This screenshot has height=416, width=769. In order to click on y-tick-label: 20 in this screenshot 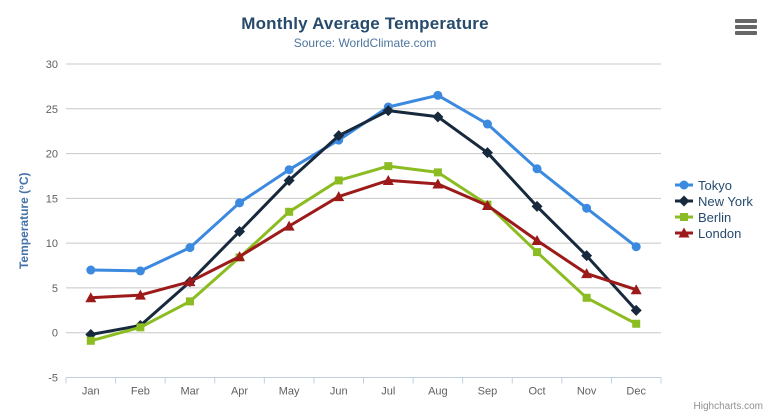, I will do `click(52, 155)`.